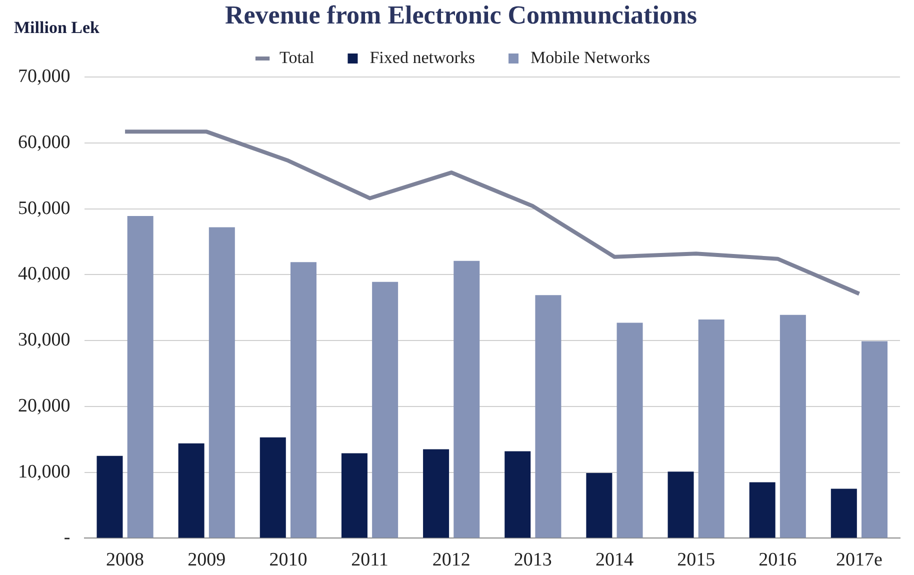 The image size is (914, 575). I want to click on y-tick-label: -, so click(67, 537).